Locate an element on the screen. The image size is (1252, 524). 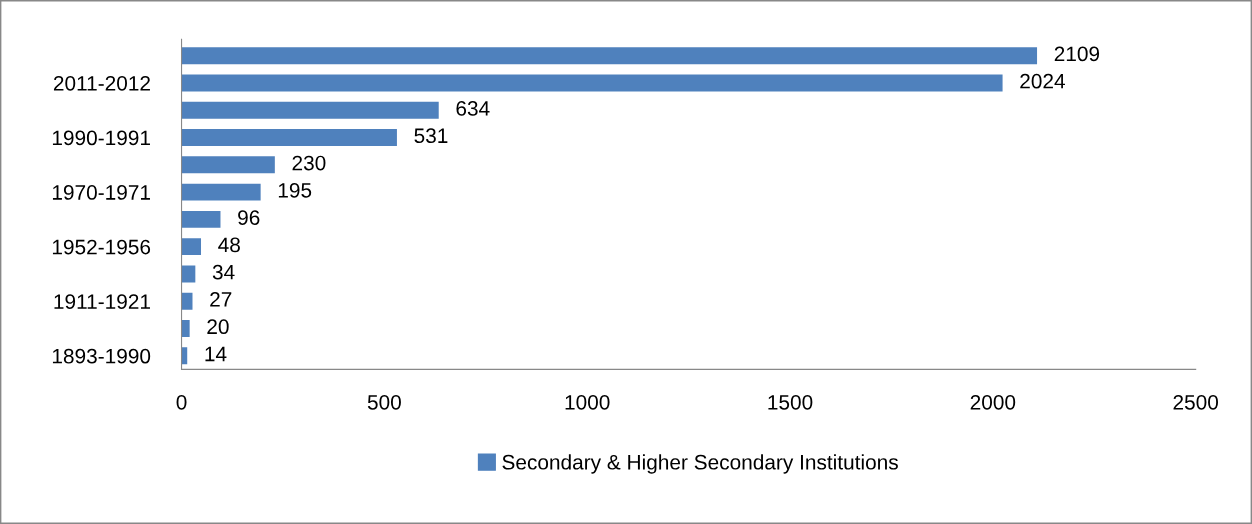
y-tick-label: 1952-1956 is located at coordinates (101, 247).